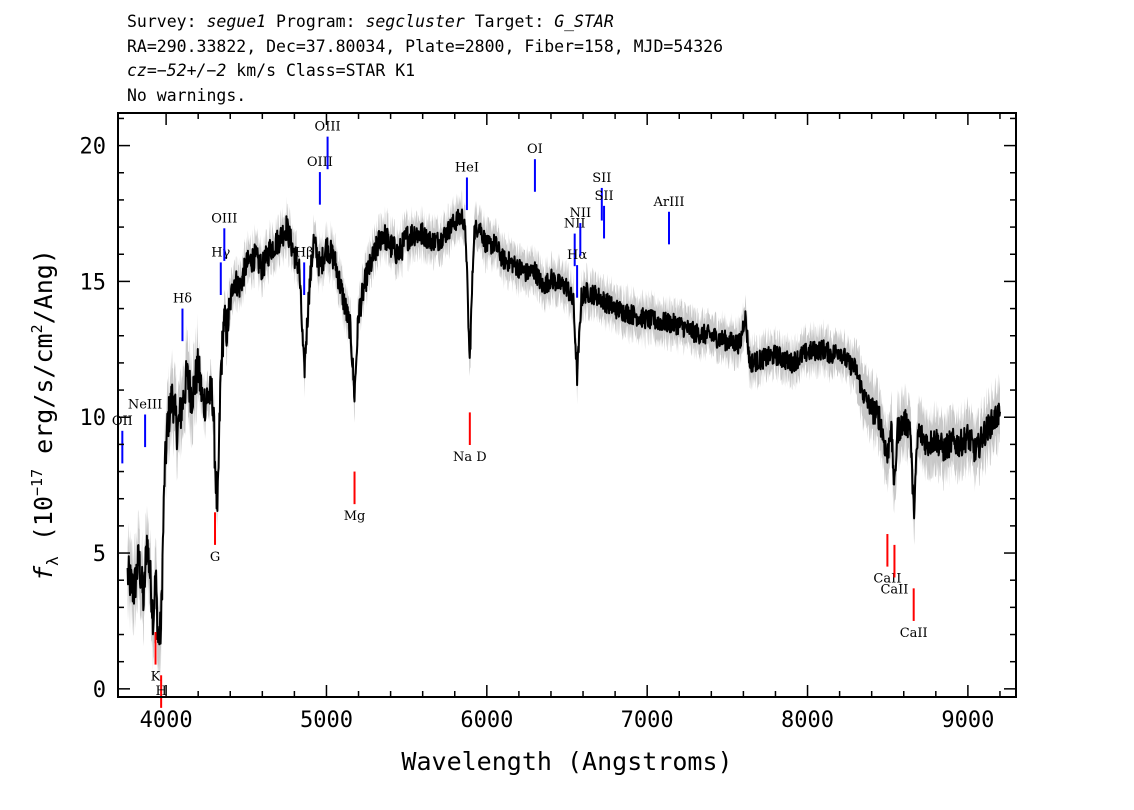 This screenshot has width=1134, height=810. What do you see at coordinates (37, 482) in the screenshot?
I see `y-axis-title-exp1: −17` at bounding box center [37, 482].